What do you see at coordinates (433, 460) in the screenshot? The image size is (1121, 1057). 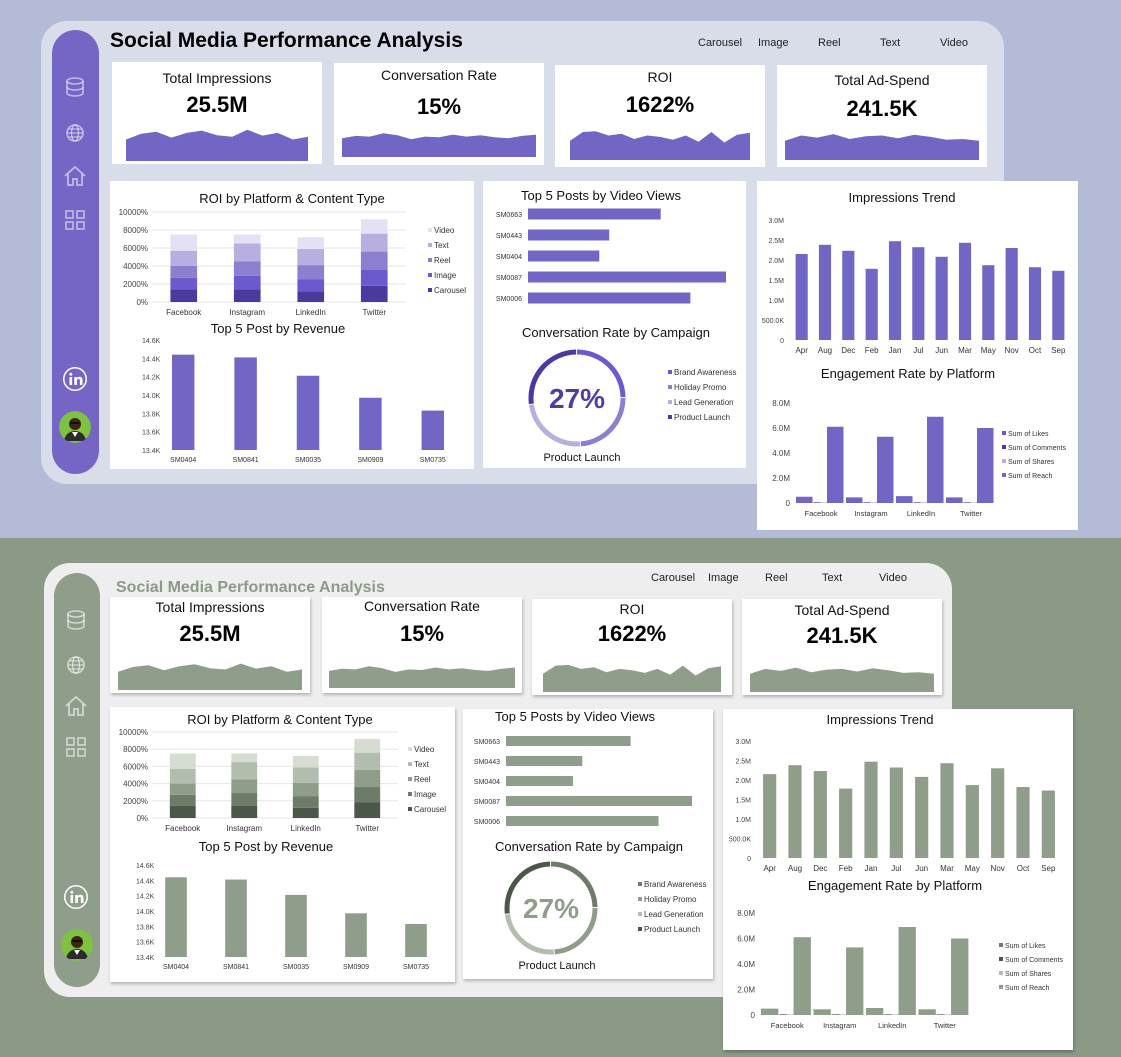 I see `x-tick-label: SM0735` at bounding box center [433, 460].